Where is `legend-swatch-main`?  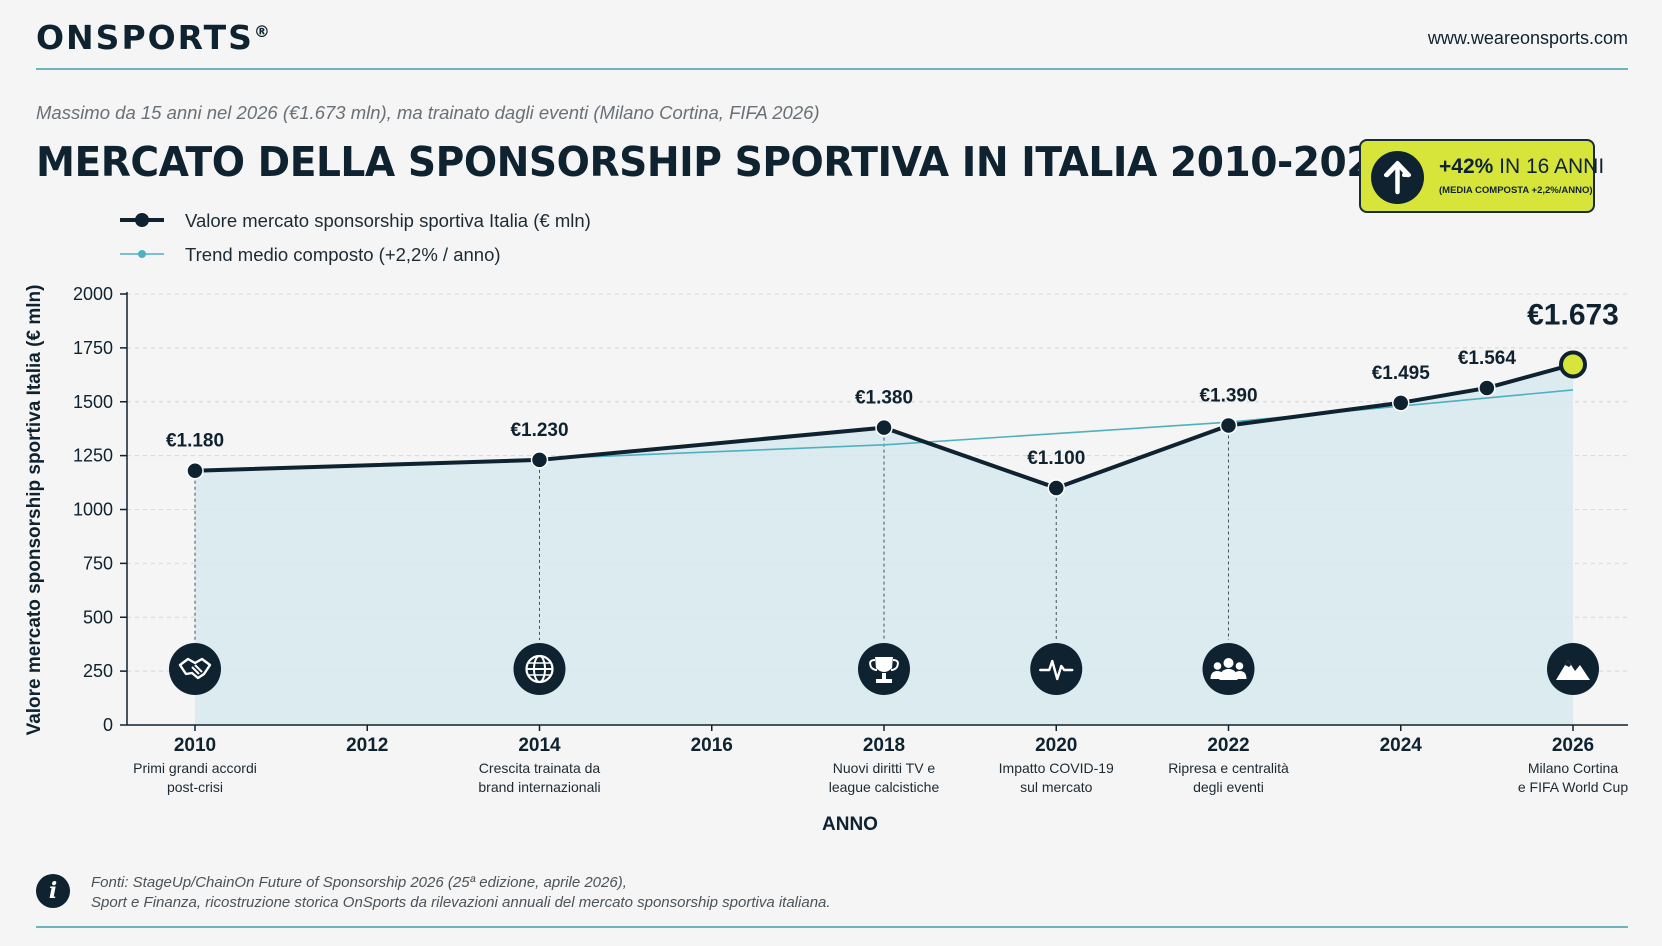 legend-swatch-main is located at coordinates (142, 220).